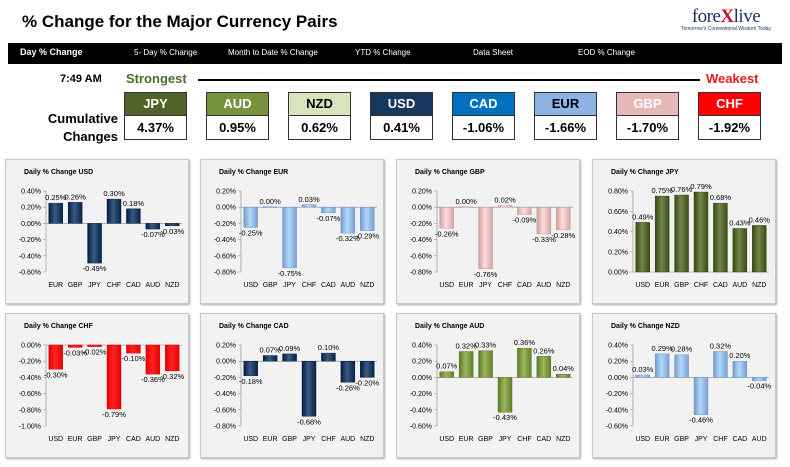  What do you see at coordinates (30, 427) in the screenshot?
I see `y-tick-label: -1.00%` at bounding box center [30, 427].